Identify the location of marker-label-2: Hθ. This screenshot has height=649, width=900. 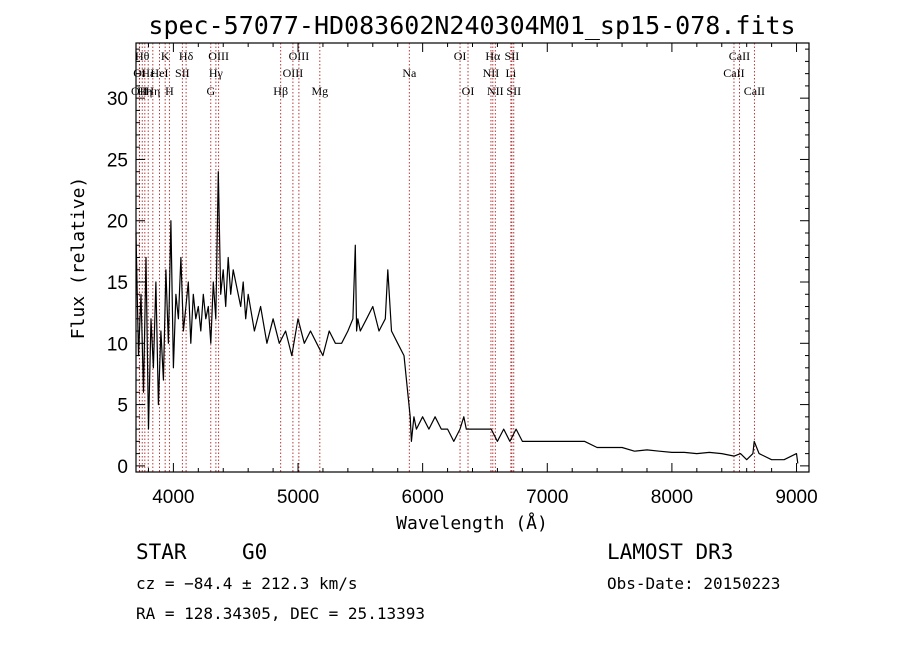
(142, 56).